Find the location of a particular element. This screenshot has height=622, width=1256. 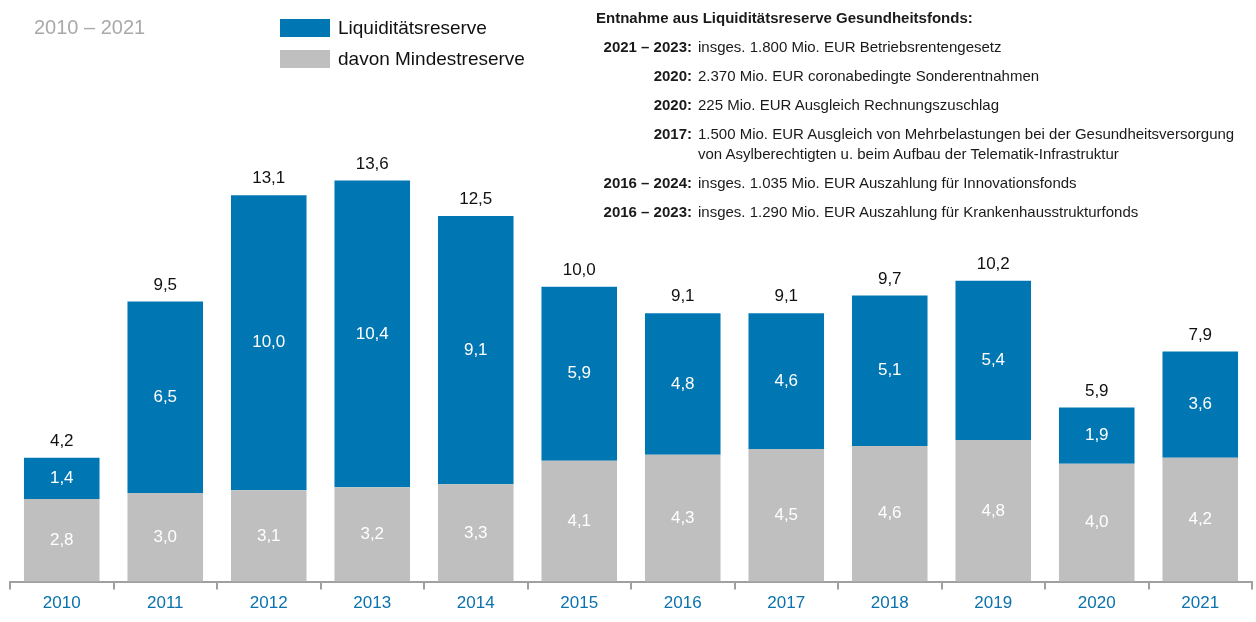

text: 2020: 2.370 Mio. EUR coronabedingte Sonderentnahmen is located at coordinates (846, 76).